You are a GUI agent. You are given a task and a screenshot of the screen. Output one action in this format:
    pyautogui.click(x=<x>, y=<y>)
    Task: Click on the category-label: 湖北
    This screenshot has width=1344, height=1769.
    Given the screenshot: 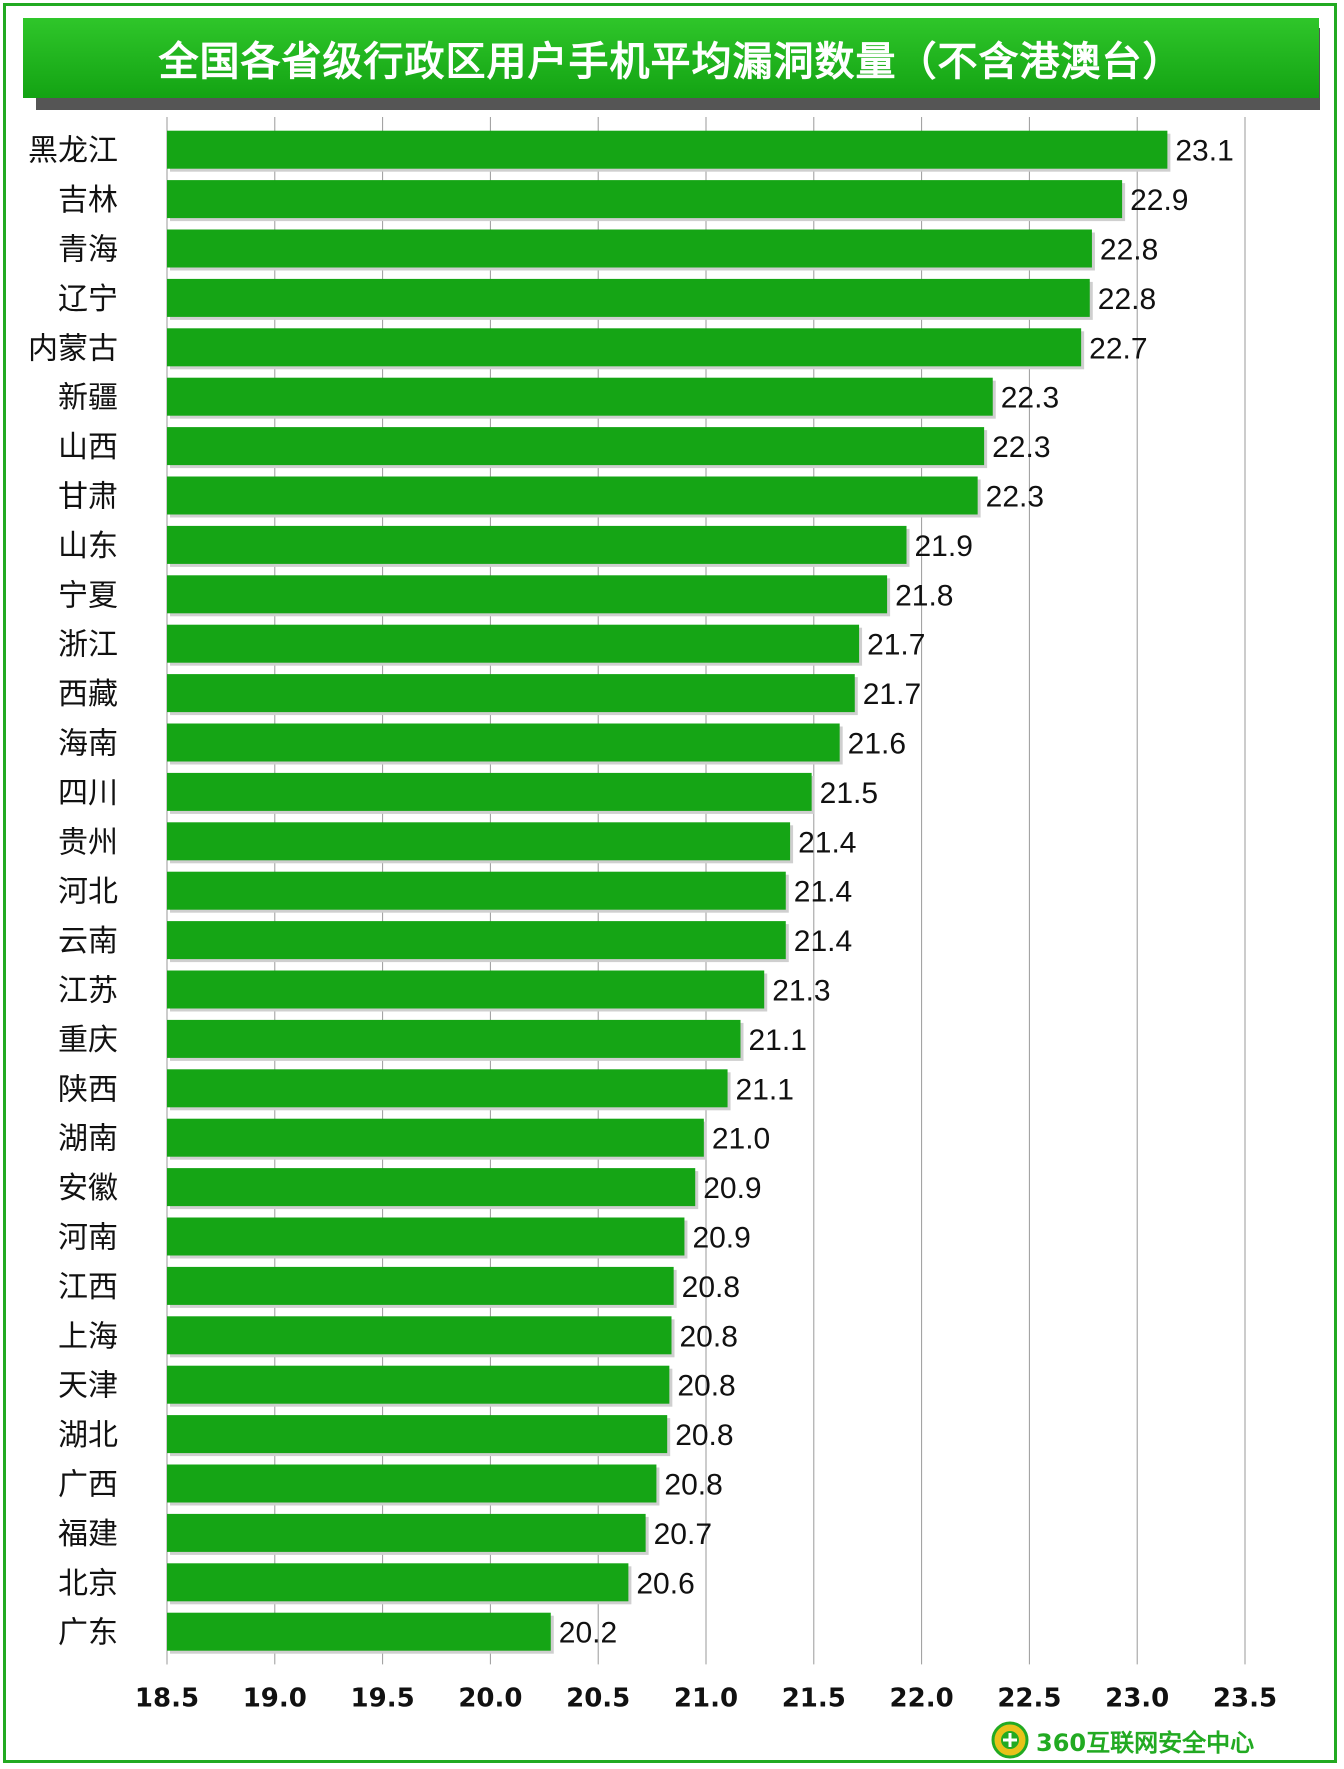 What is the action you would take?
    pyautogui.click(x=88, y=1435)
    